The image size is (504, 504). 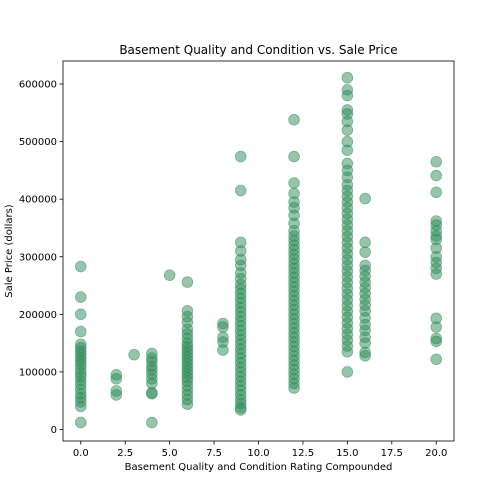 What do you see at coordinates (38, 142) in the screenshot?
I see `y-tick-label: 500000` at bounding box center [38, 142].